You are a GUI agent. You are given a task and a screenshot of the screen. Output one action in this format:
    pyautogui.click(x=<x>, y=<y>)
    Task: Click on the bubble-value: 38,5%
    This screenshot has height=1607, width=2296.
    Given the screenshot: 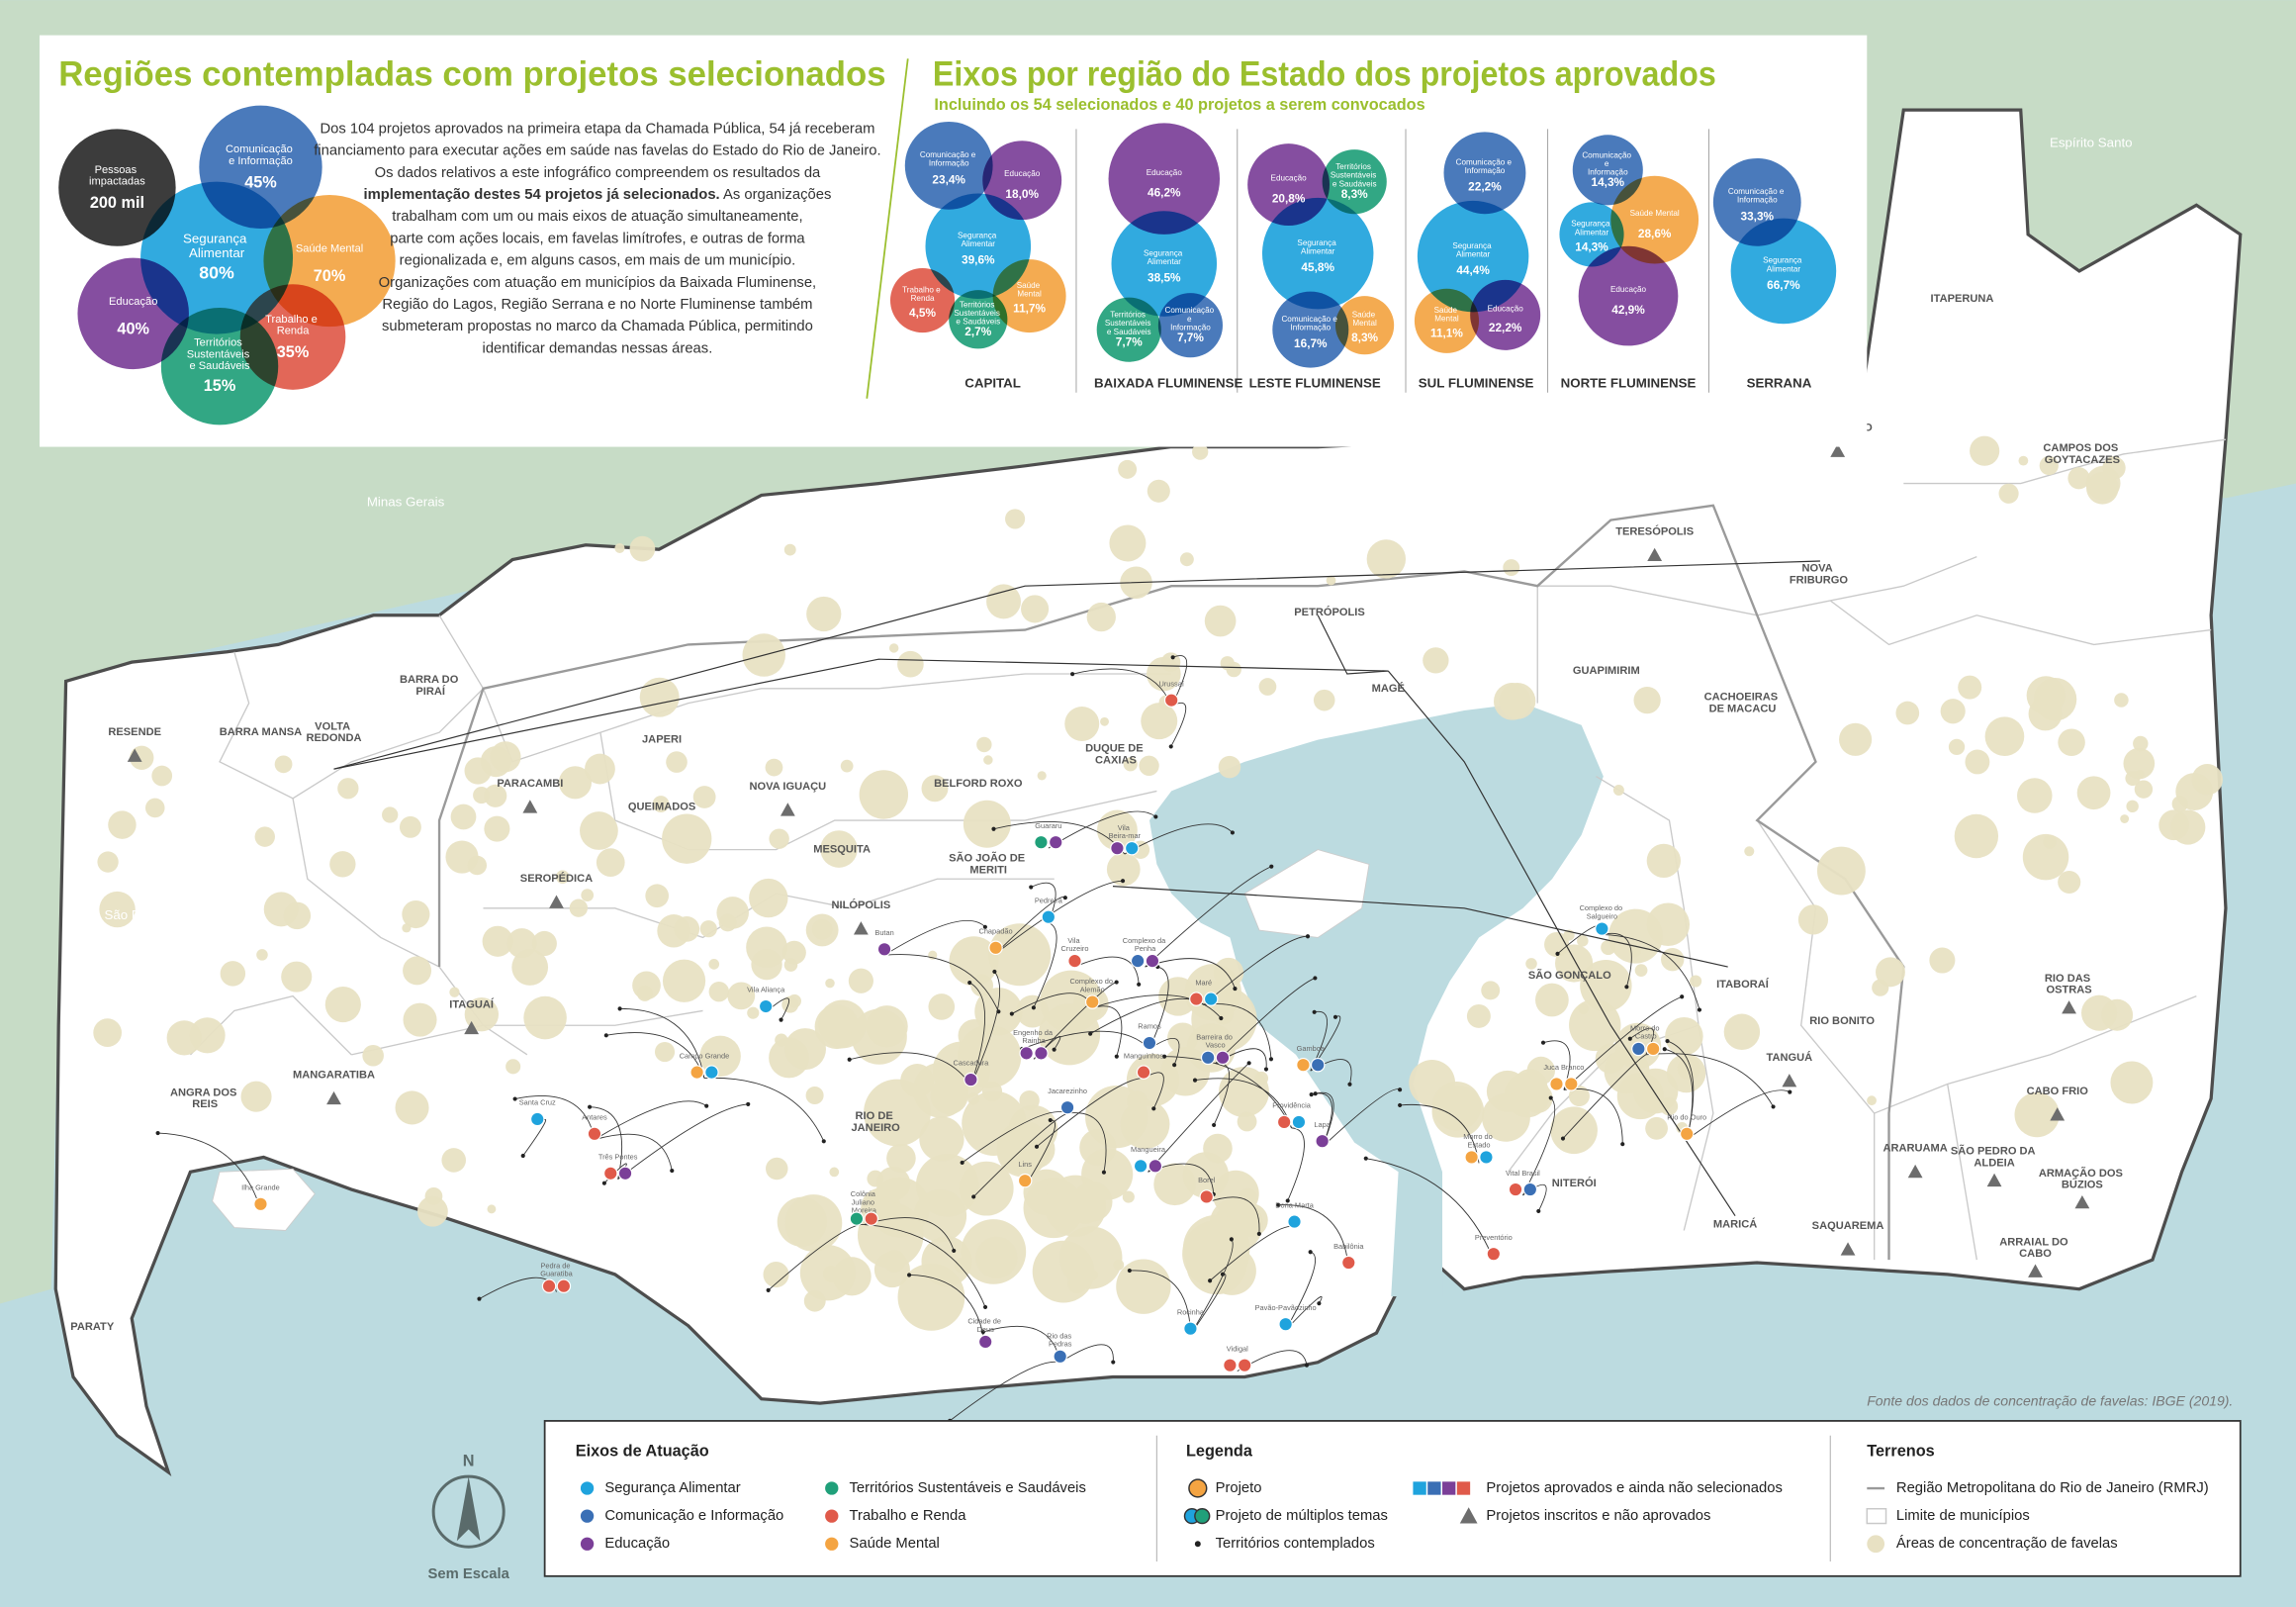 What is the action you would take?
    pyautogui.click(x=1164, y=277)
    